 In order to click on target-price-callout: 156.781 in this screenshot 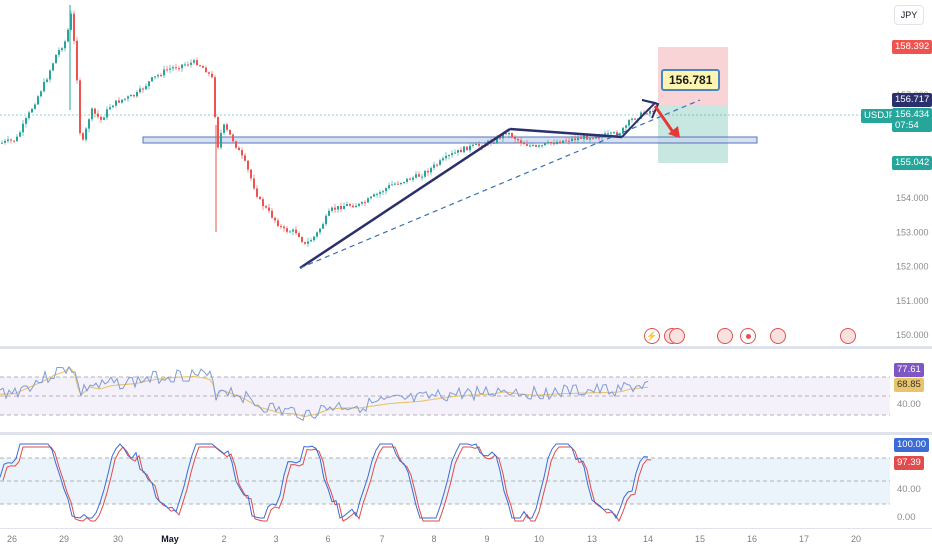, I will do `click(691, 80)`.